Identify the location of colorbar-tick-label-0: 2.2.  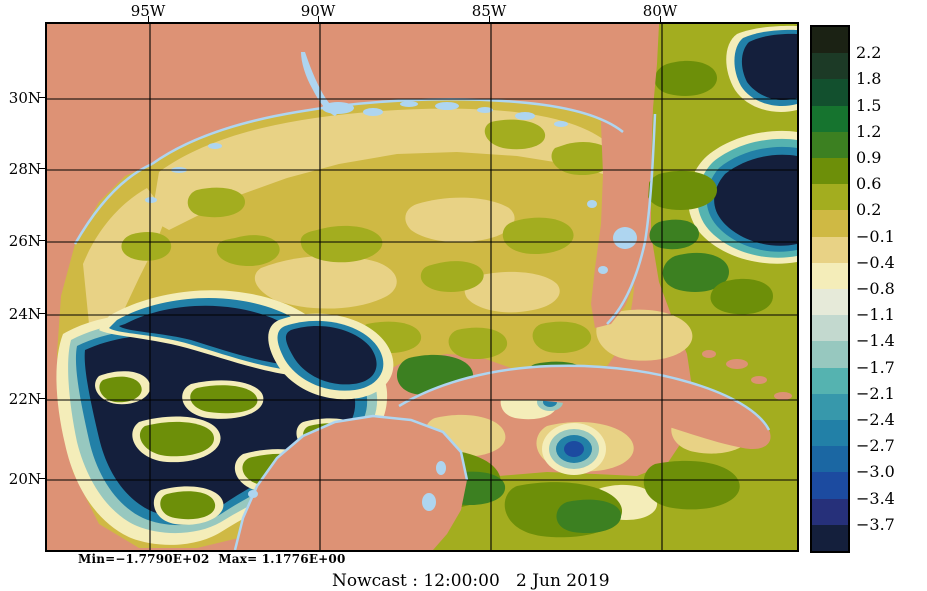
(869, 53).